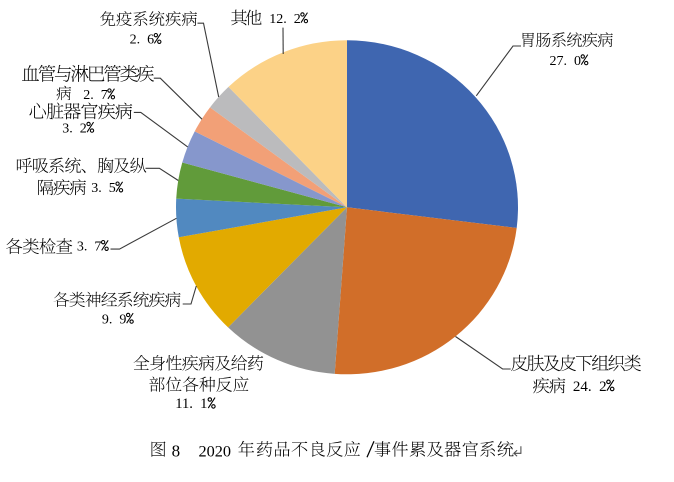 This screenshot has width=674, height=482. Describe the element at coordinates (285, 19) in the screenshot. I see `svg-text: 12. 2` at that location.